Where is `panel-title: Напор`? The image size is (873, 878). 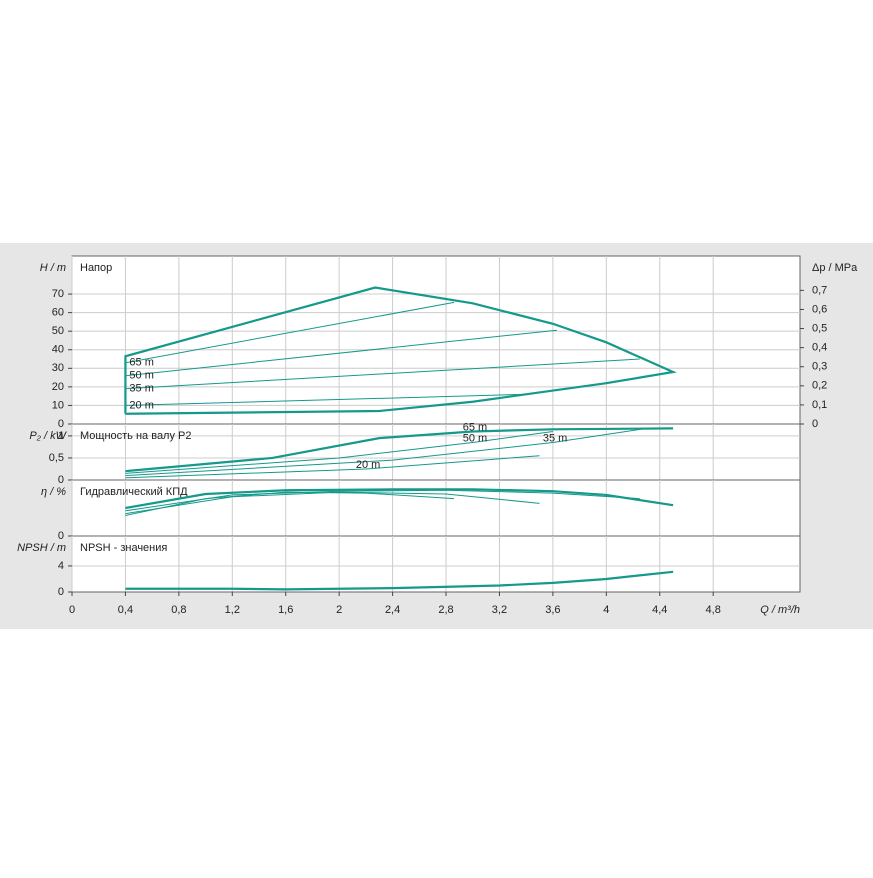
panel-title: Напор is located at coordinates (96, 268).